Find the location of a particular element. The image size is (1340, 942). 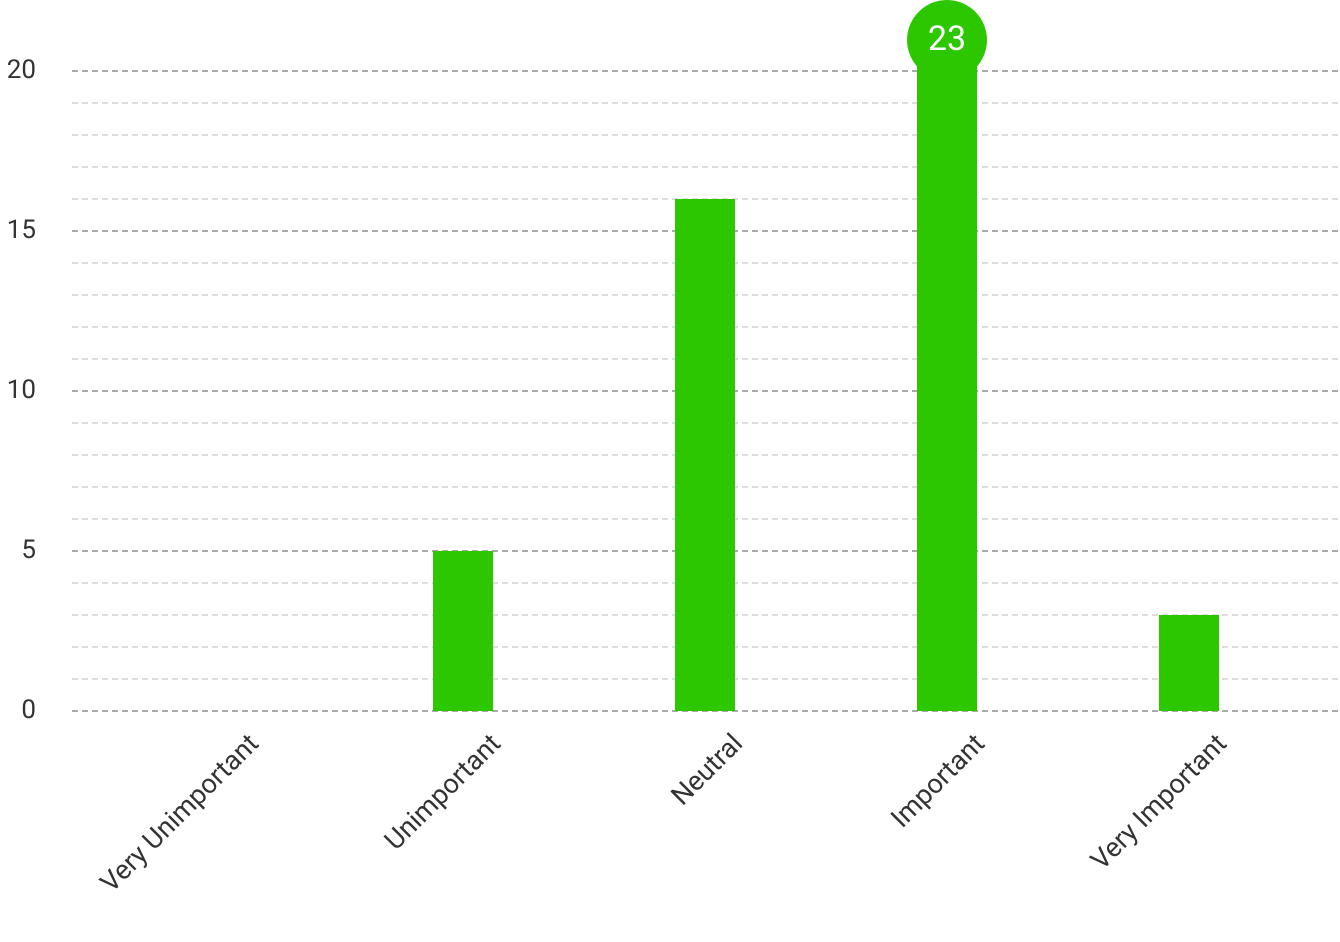

x-tick-label: Neutral is located at coordinates (707, 769).